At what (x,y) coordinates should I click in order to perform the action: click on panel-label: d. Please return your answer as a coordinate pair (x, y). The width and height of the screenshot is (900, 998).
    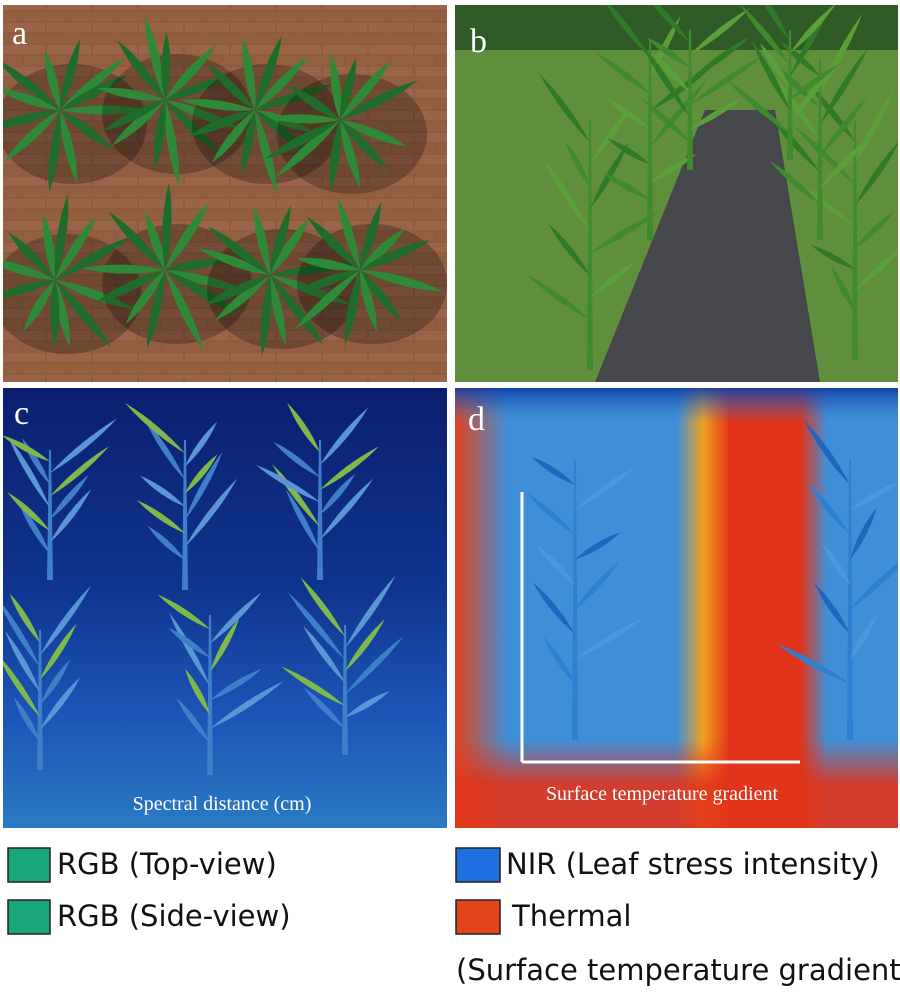
    Looking at the image, I should click on (476, 419).